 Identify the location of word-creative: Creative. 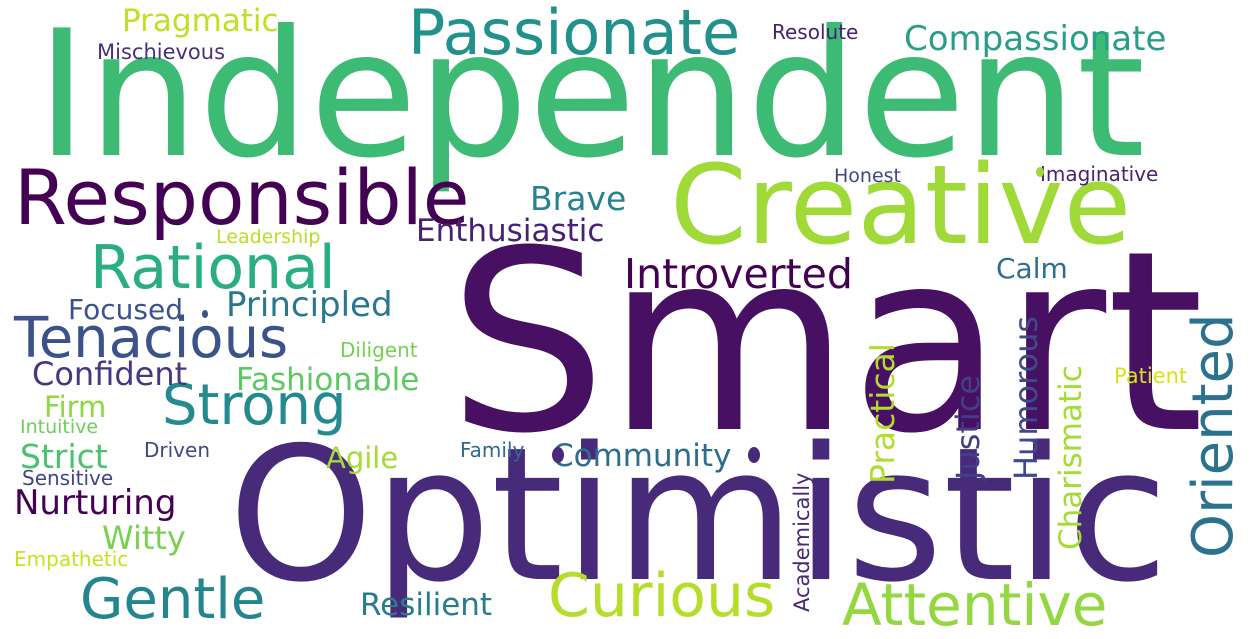
(901, 205).